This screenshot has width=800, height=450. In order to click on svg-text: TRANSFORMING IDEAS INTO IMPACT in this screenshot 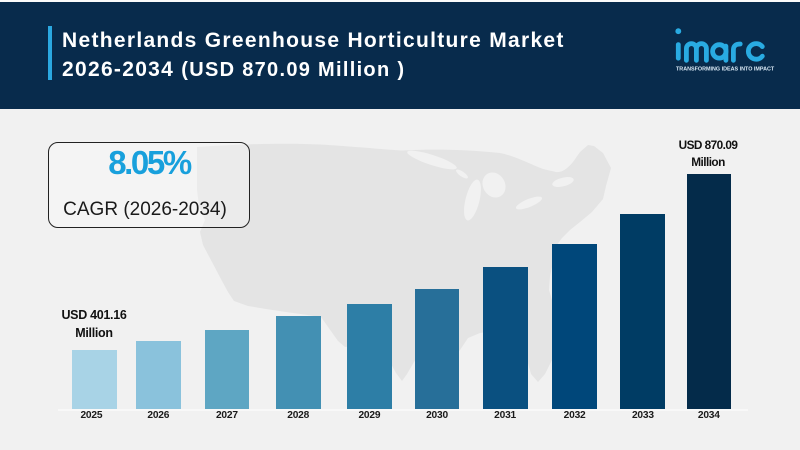, I will do `click(725, 70)`.